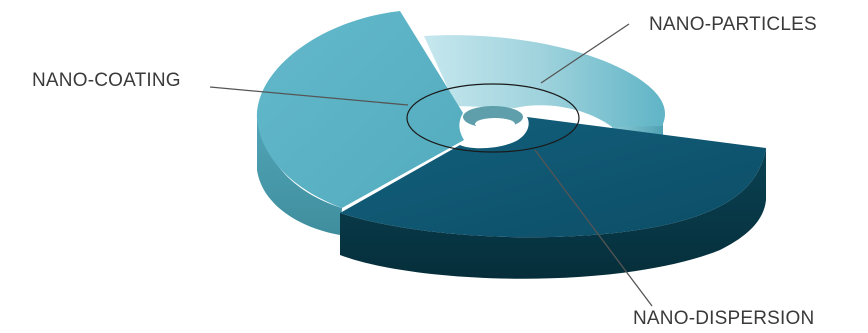 The width and height of the screenshot is (868, 333). Describe the element at coordinates (299, 172) in the screenshot. I see `segment-nano-coating-side` at that location.